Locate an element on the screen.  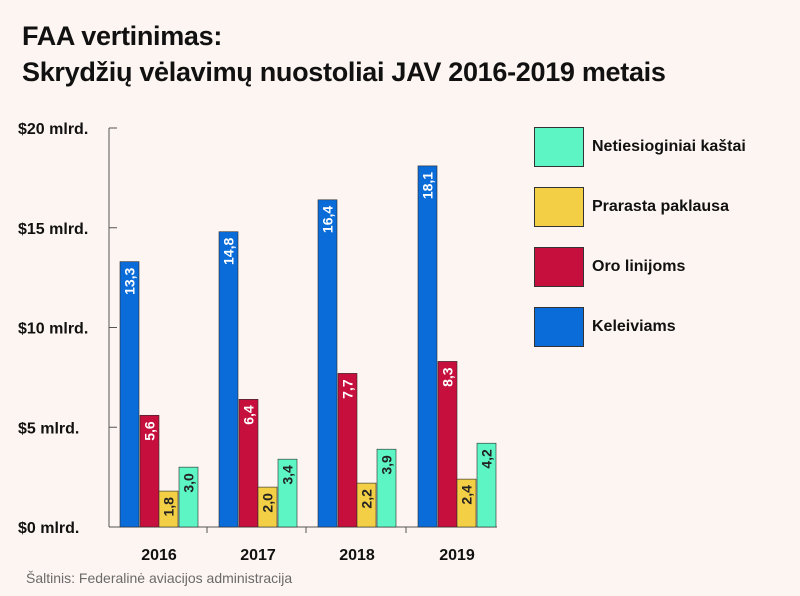
x-tick-label: 2016 is located at coordinates (159, 555).